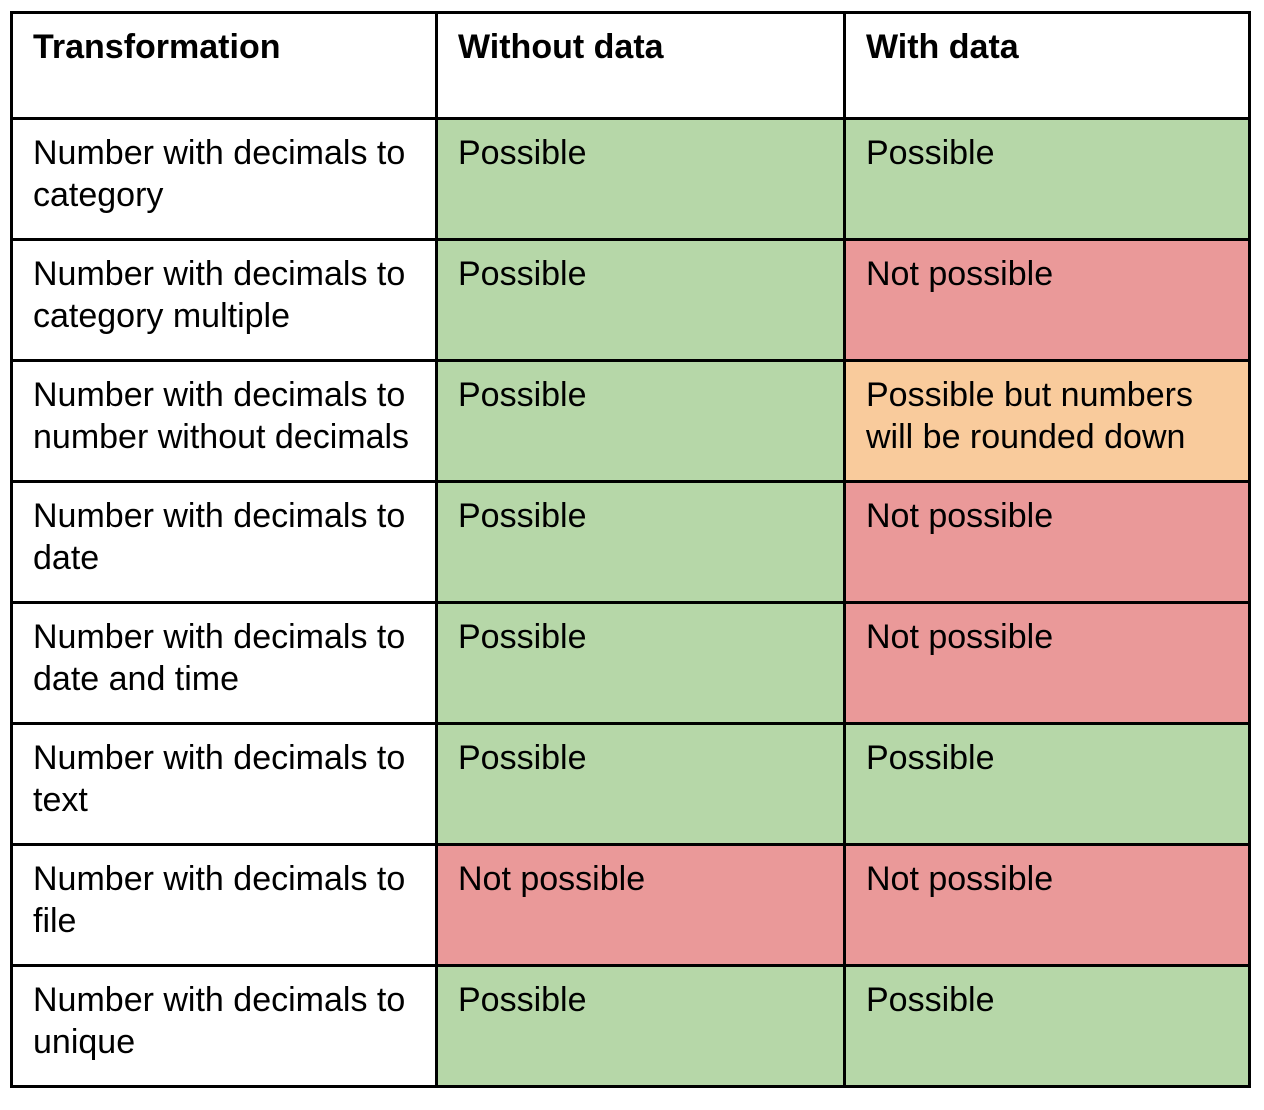  Describe the element at coordinates (224, 179) in the screenshot. I see `transformation-cell: Number with decimals to category` at that location.